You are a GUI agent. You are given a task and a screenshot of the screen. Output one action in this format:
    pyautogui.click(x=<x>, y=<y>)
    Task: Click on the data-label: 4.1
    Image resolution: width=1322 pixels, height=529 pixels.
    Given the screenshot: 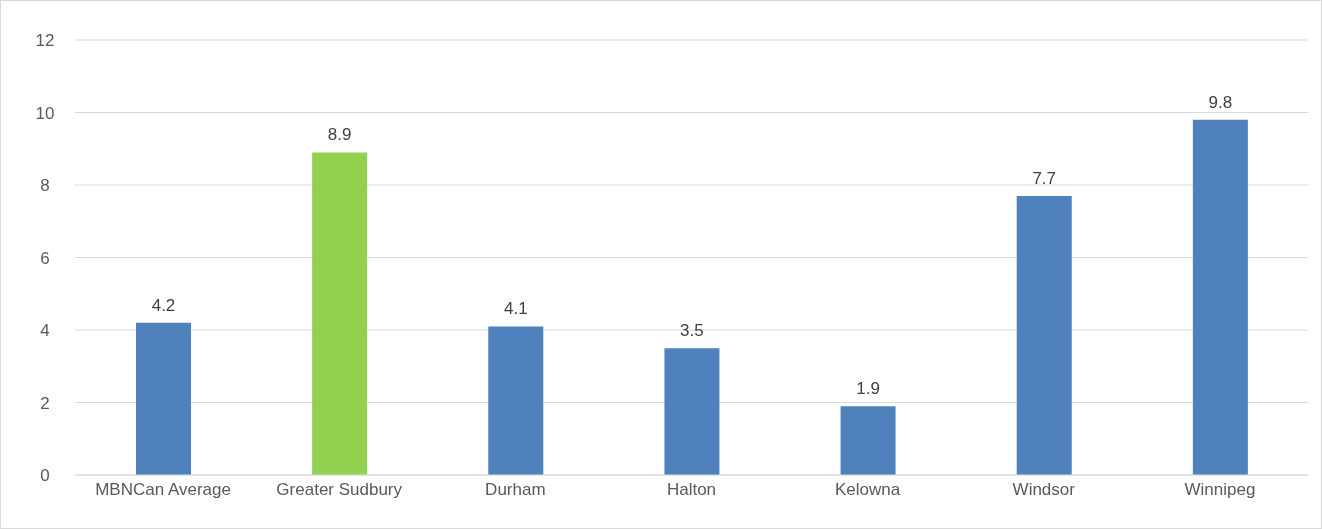 What is the action you would take?
    pyautogui.click(x=515, y=309)
    